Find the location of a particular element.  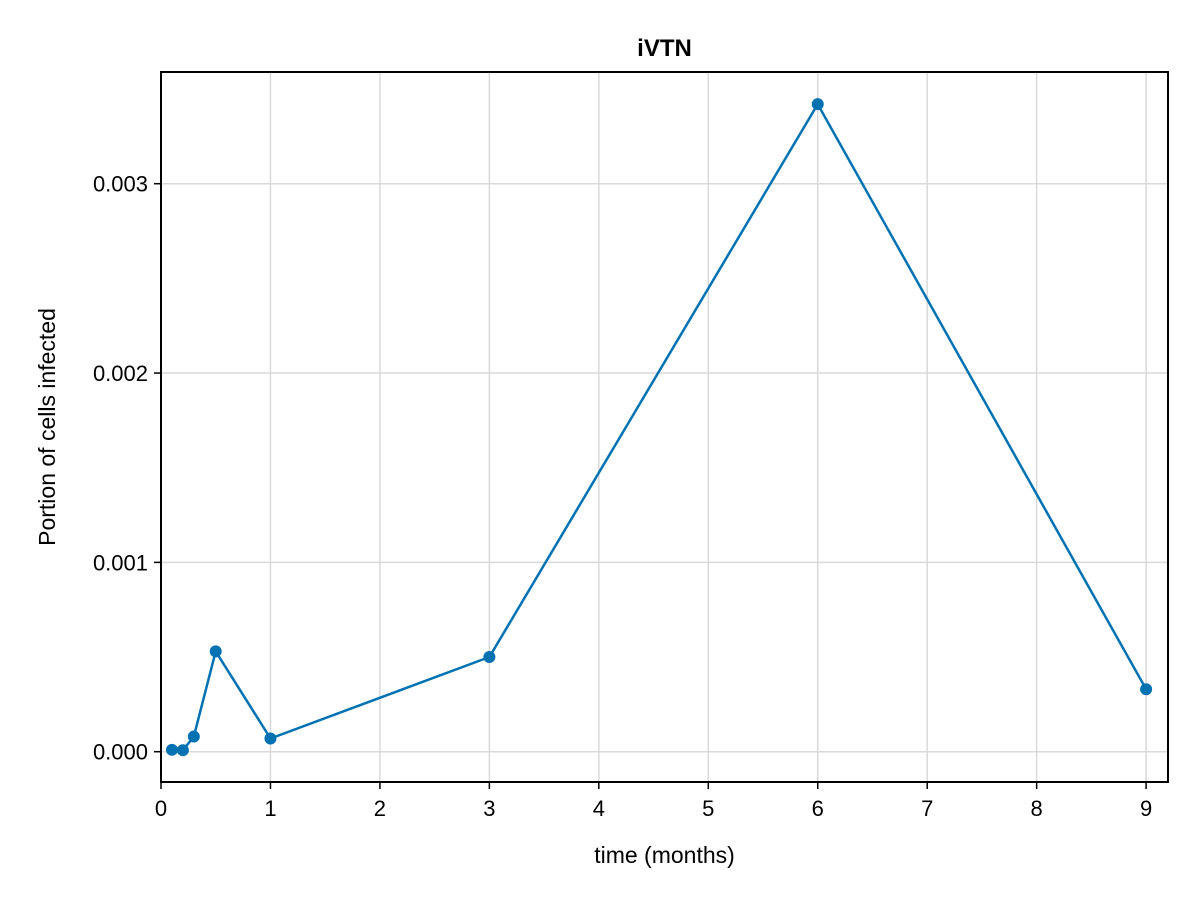

x-tick-label: 4 is located at coordinates (599, 808).